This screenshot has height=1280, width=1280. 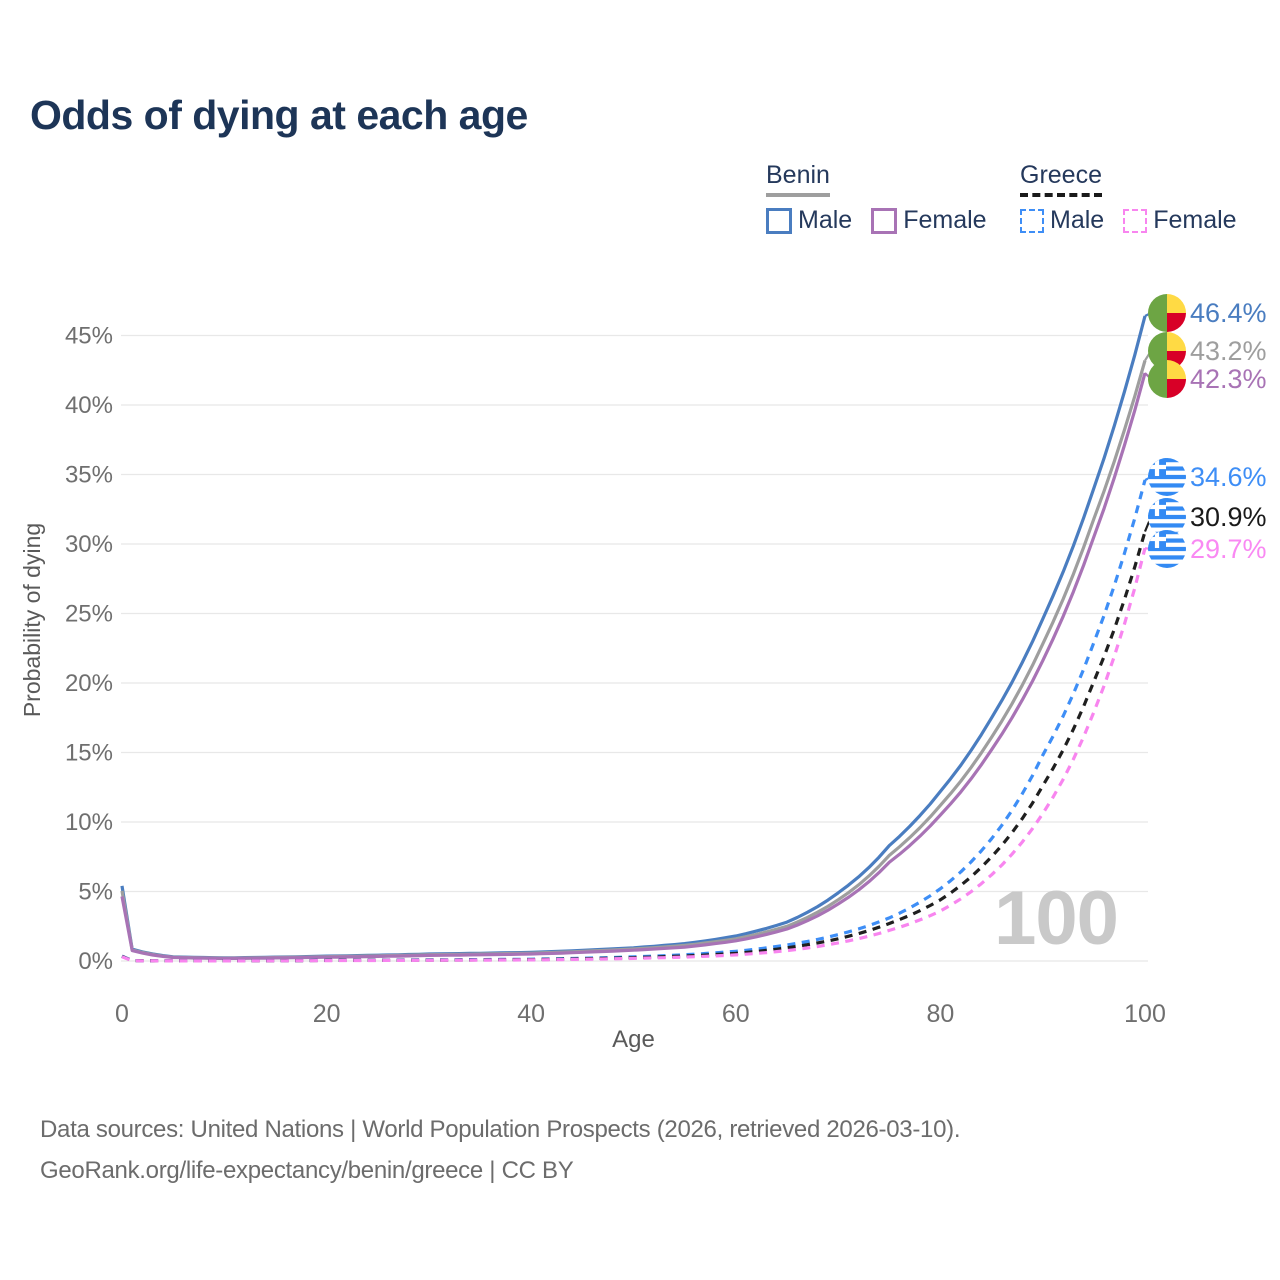 What do you see at coordinates (95, 961) in the screenshot?
I see `y-tick-label: 0%` at bounding box center [95, 961].